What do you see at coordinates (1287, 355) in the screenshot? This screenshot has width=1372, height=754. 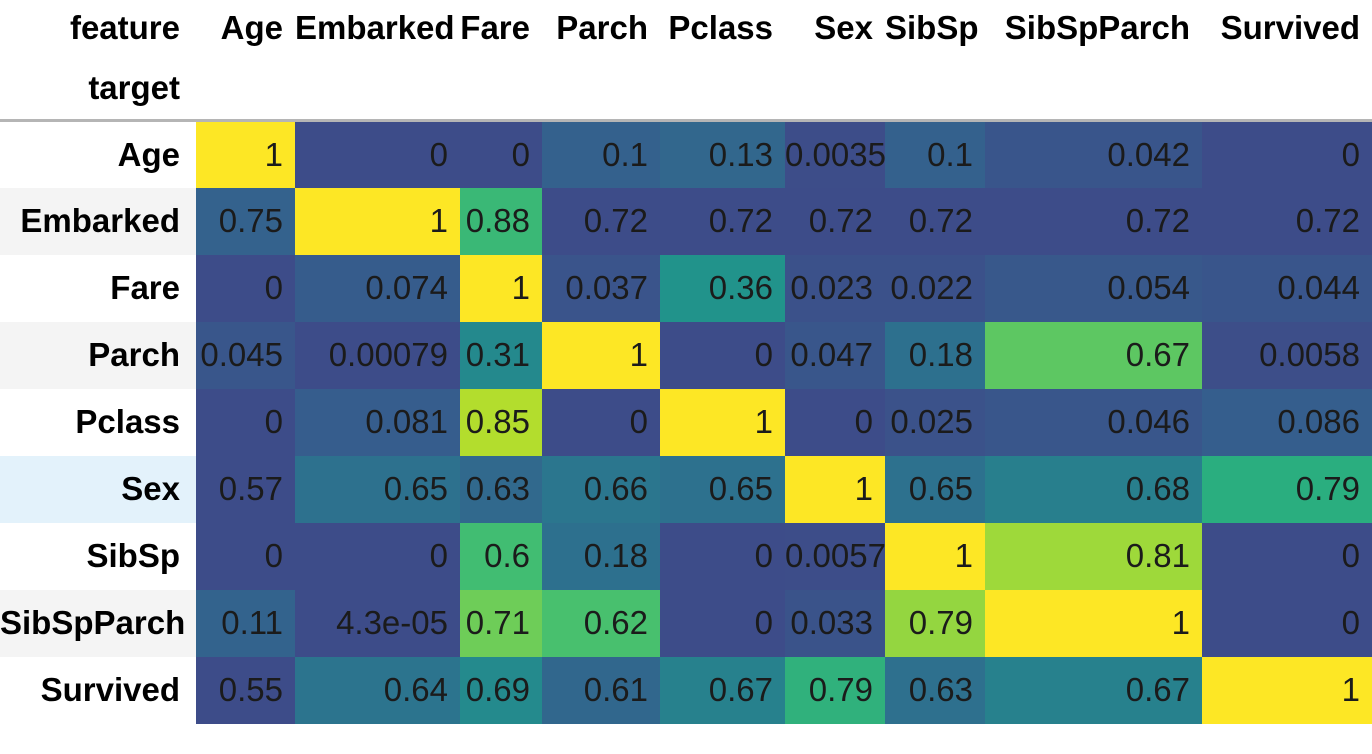 I see `heatmap-cell-parch-survived: 0.0058` at bounding box center [1287, 355].